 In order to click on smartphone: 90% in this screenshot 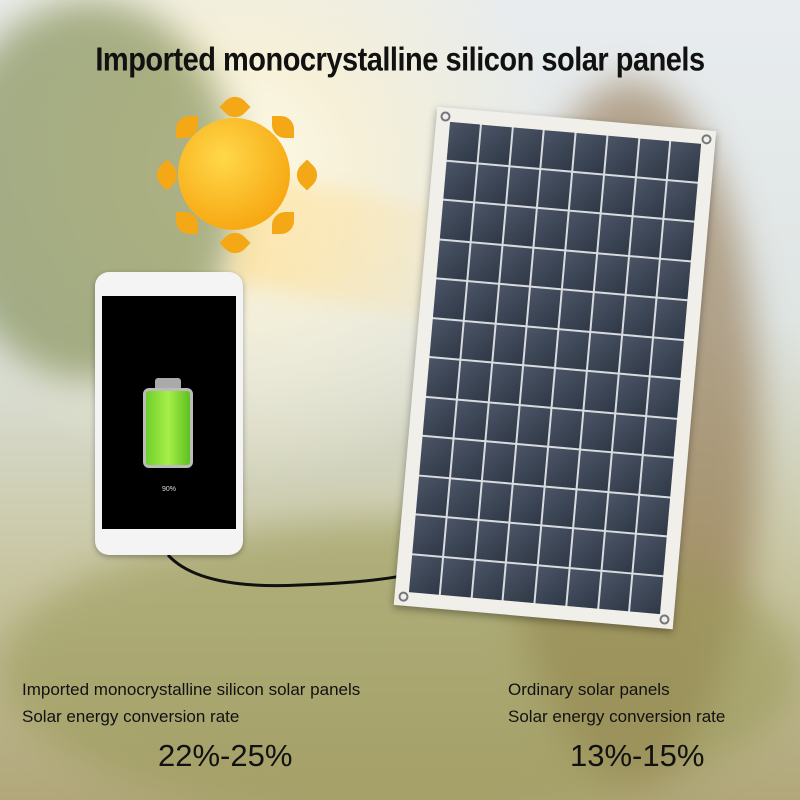, I will do `click(169, 413)`.